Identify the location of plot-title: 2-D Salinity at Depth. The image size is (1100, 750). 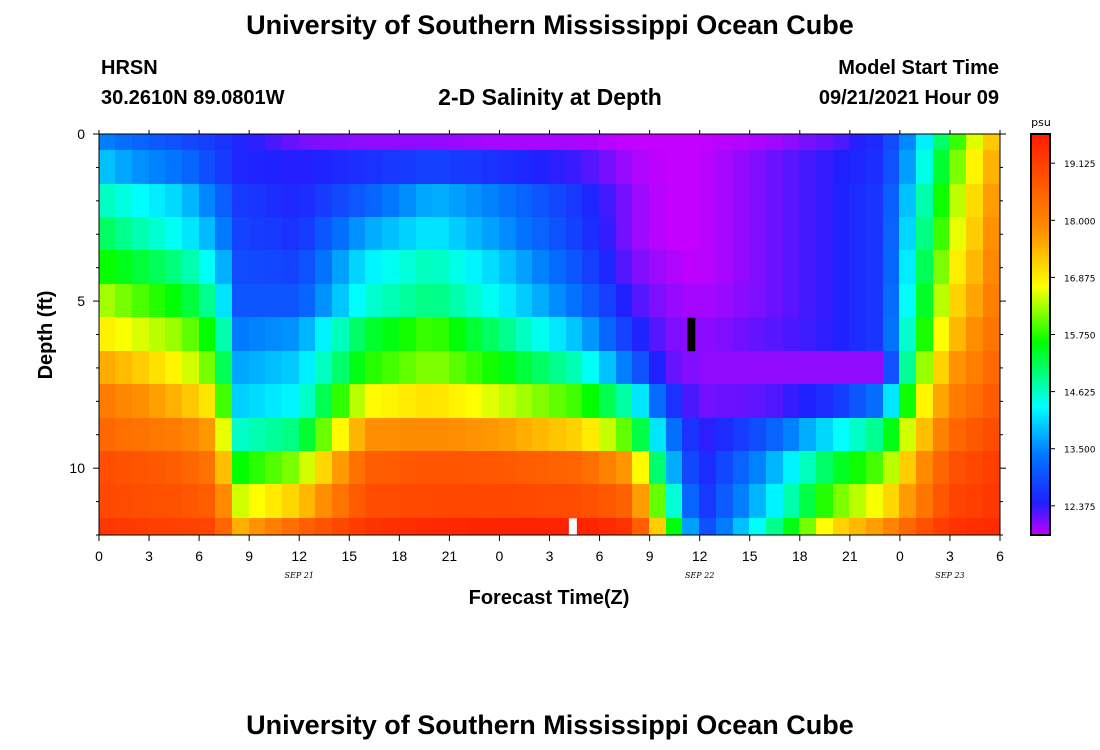
(550, 97).